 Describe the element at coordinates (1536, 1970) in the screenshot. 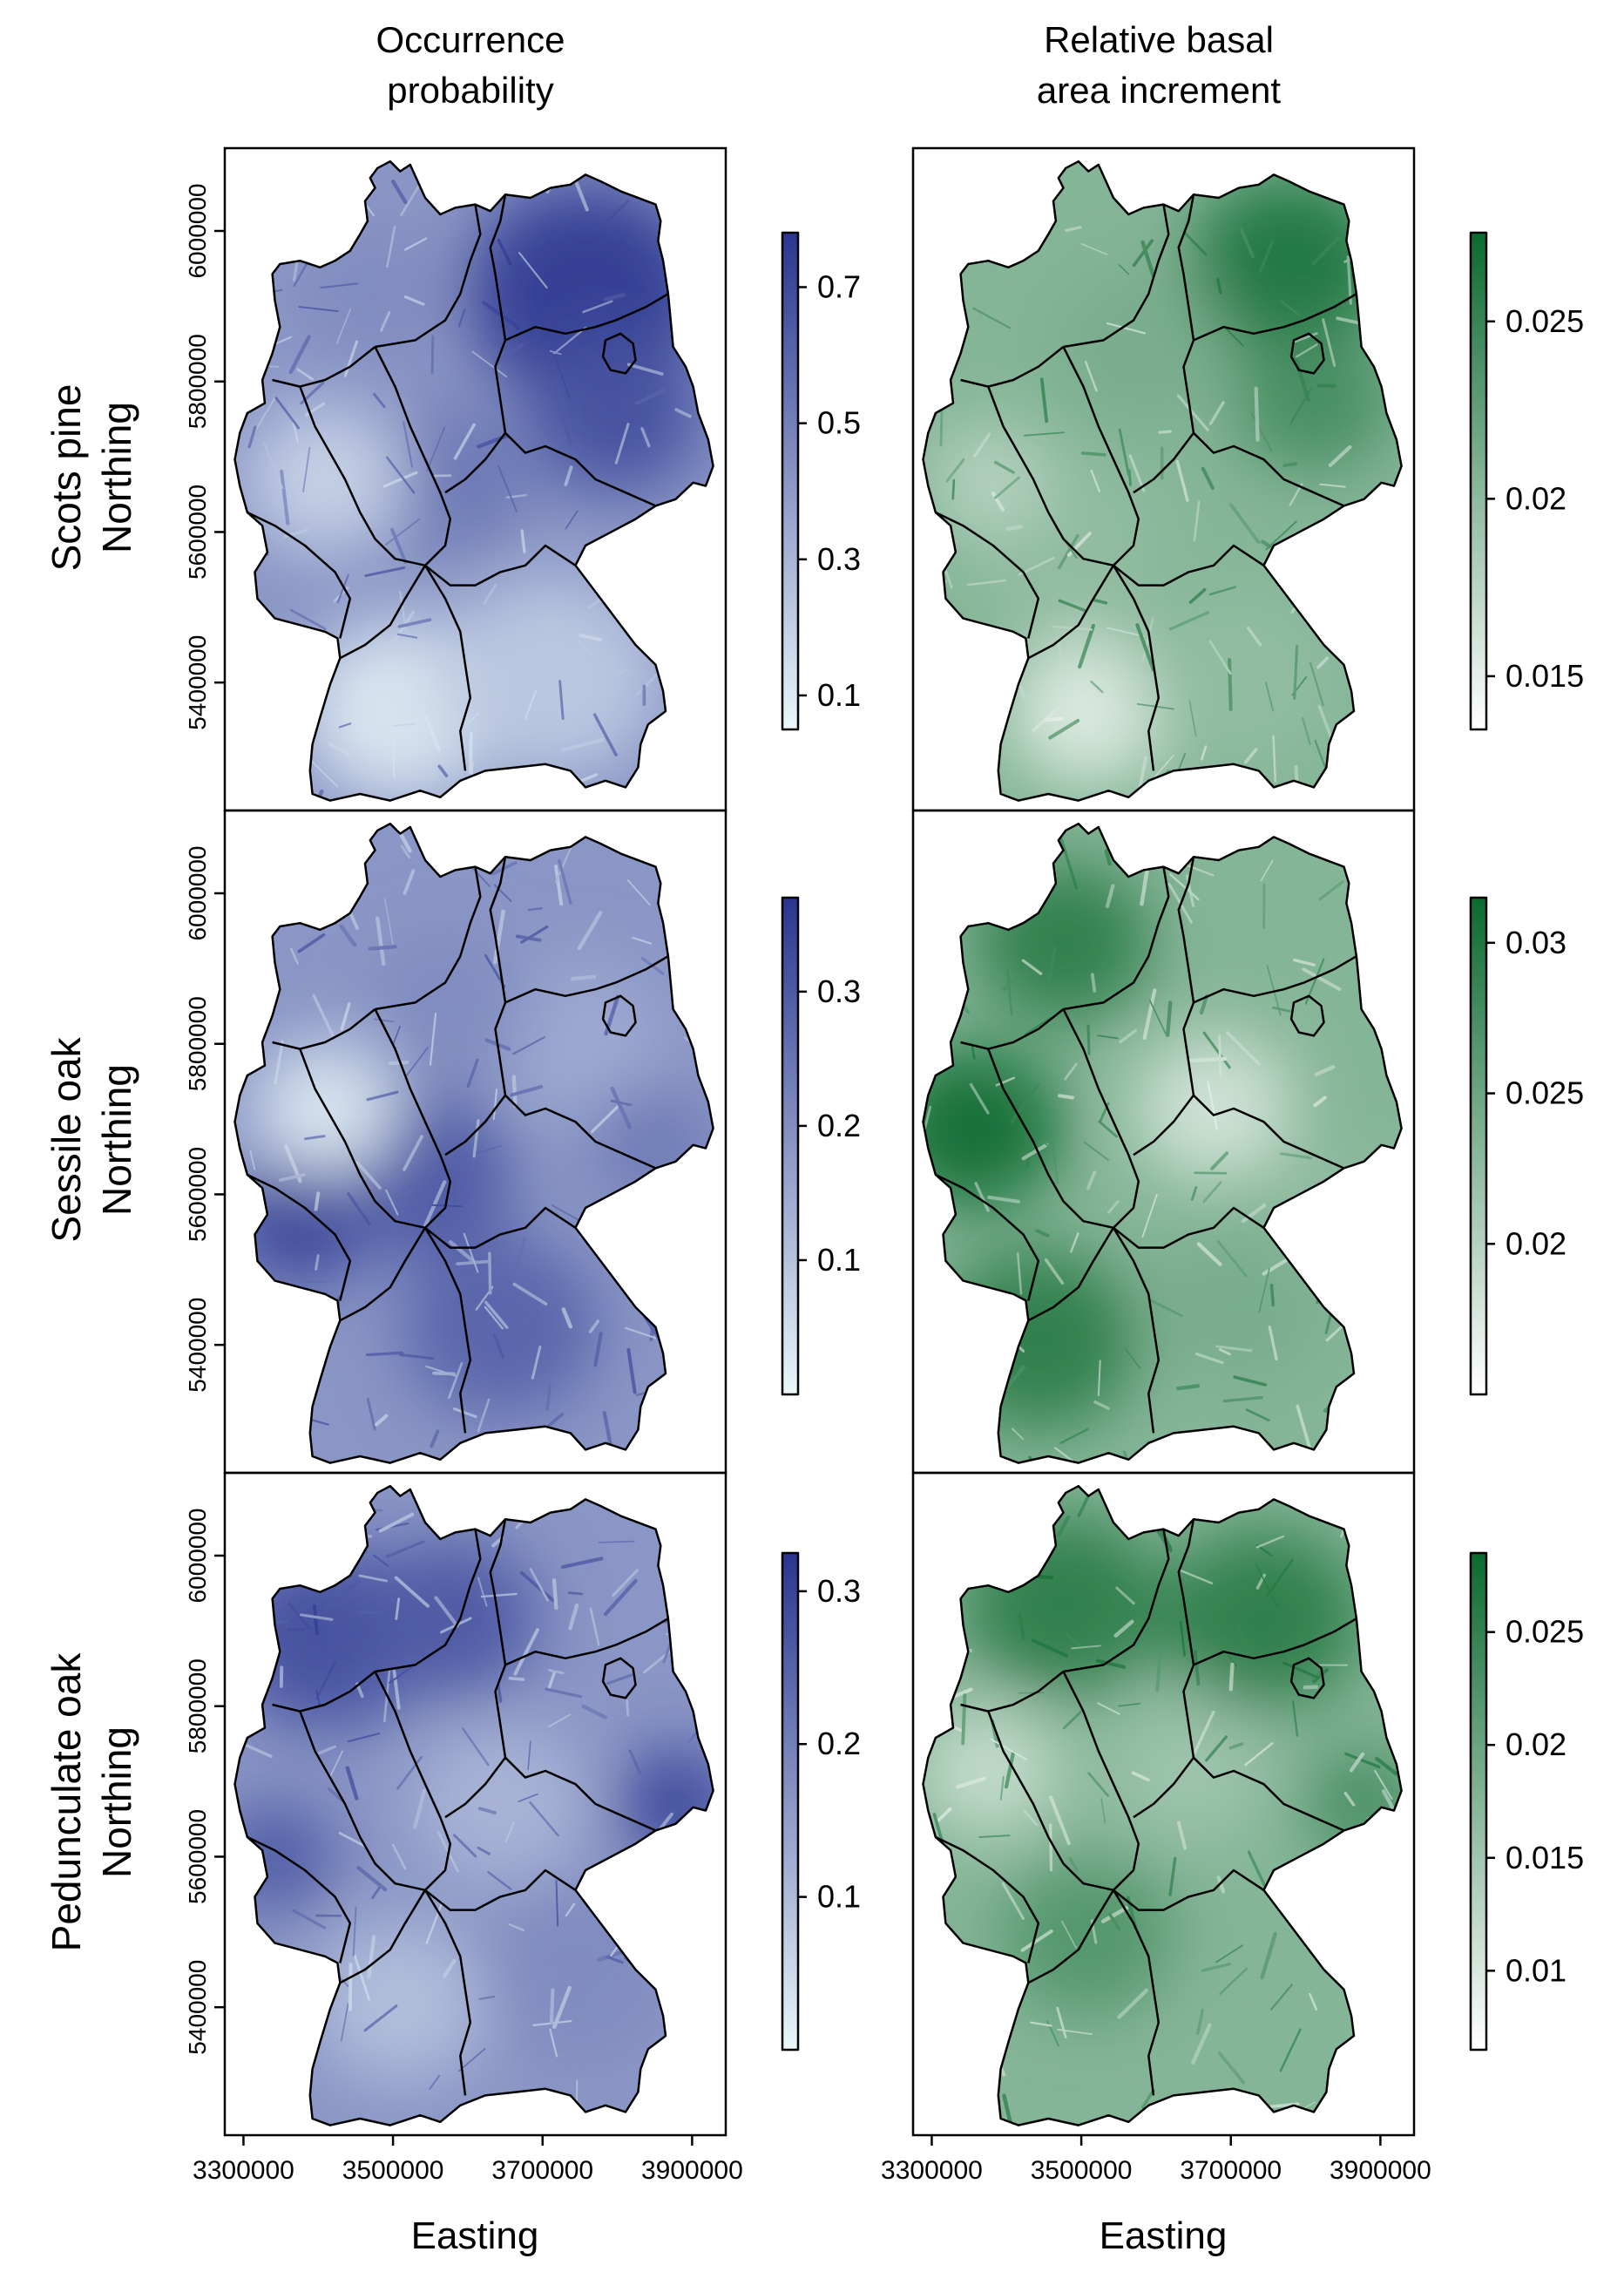

I see `colorbar-tick-label: 0.01` at that location.